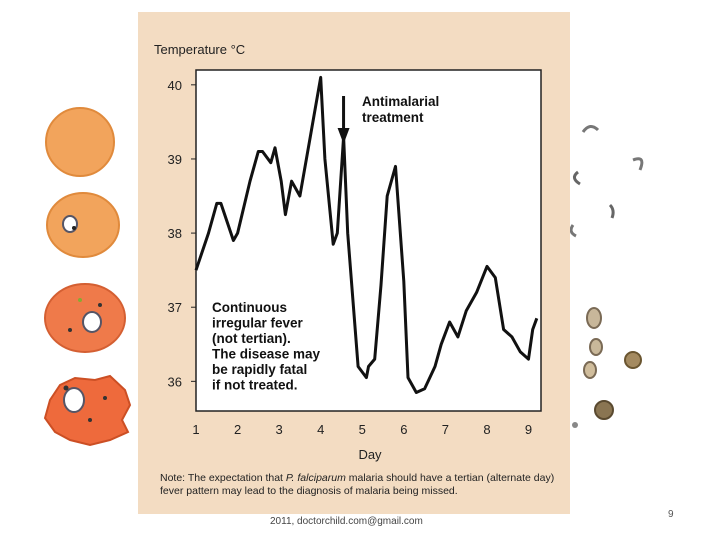  What do you see at coordinates (486, 429) in the screenshot?
I see `x-tick-label: 8` at bounding box center [486, 429].